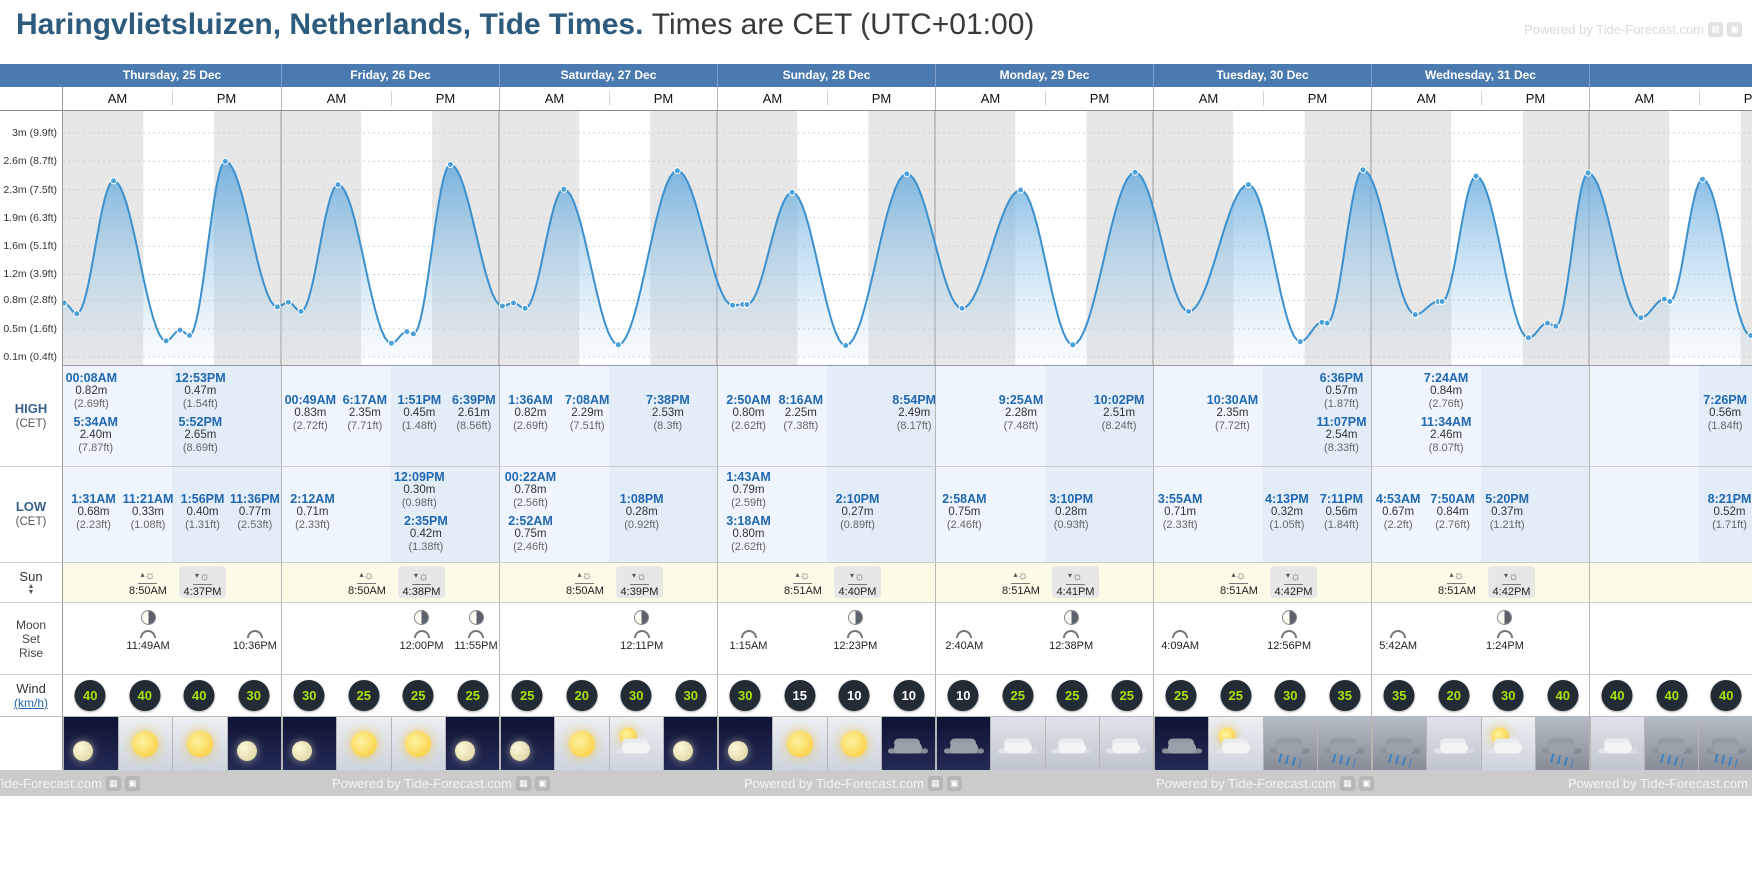  Describe the element at coordinates (587, 412) in the screenshot. I see `high-tide-entry: 7:08AM 2.29m (7.51ft)` at that location.